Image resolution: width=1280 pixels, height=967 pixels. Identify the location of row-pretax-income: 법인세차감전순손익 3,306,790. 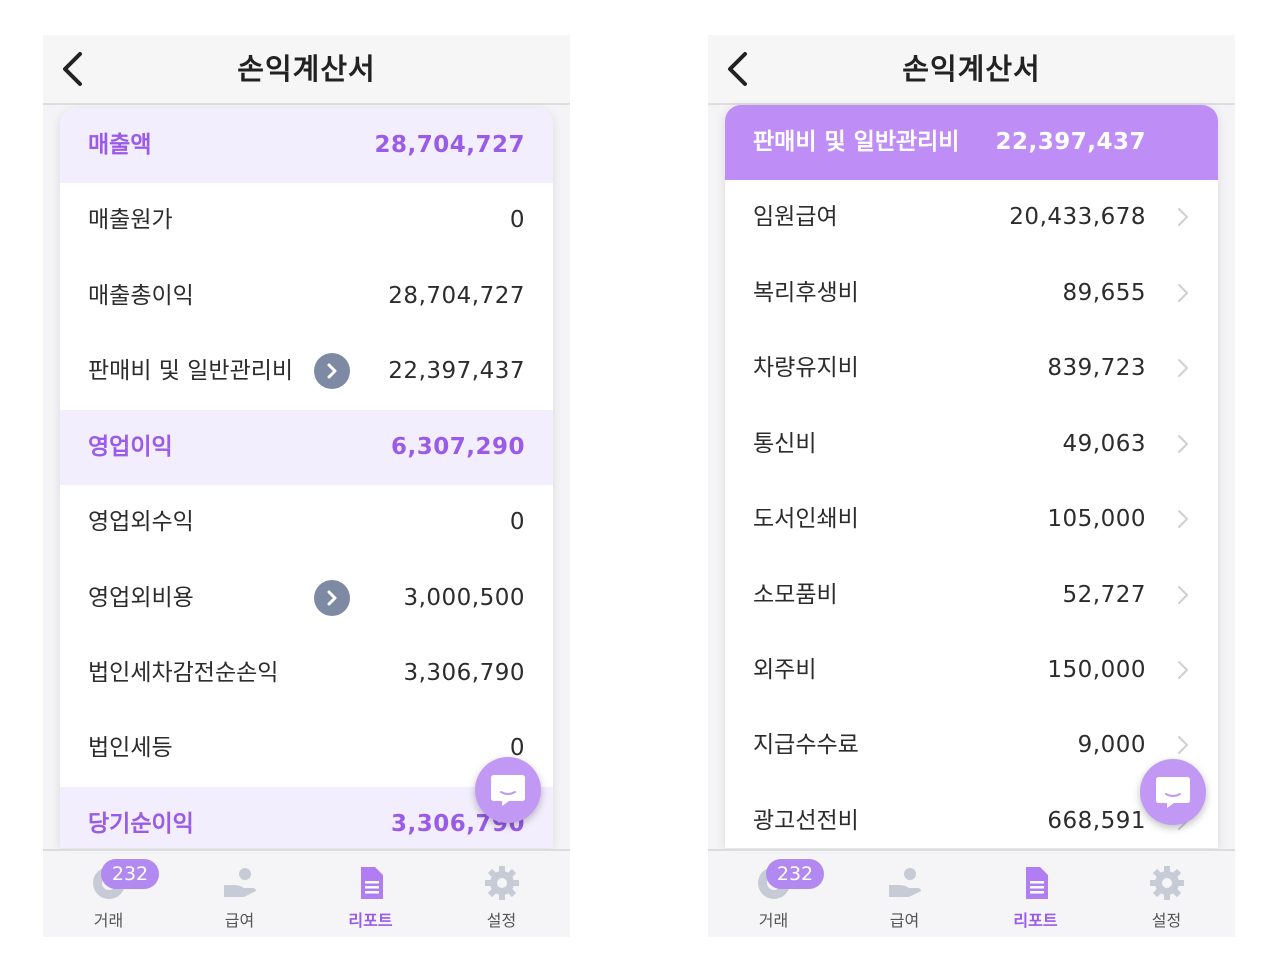
(306, 673).